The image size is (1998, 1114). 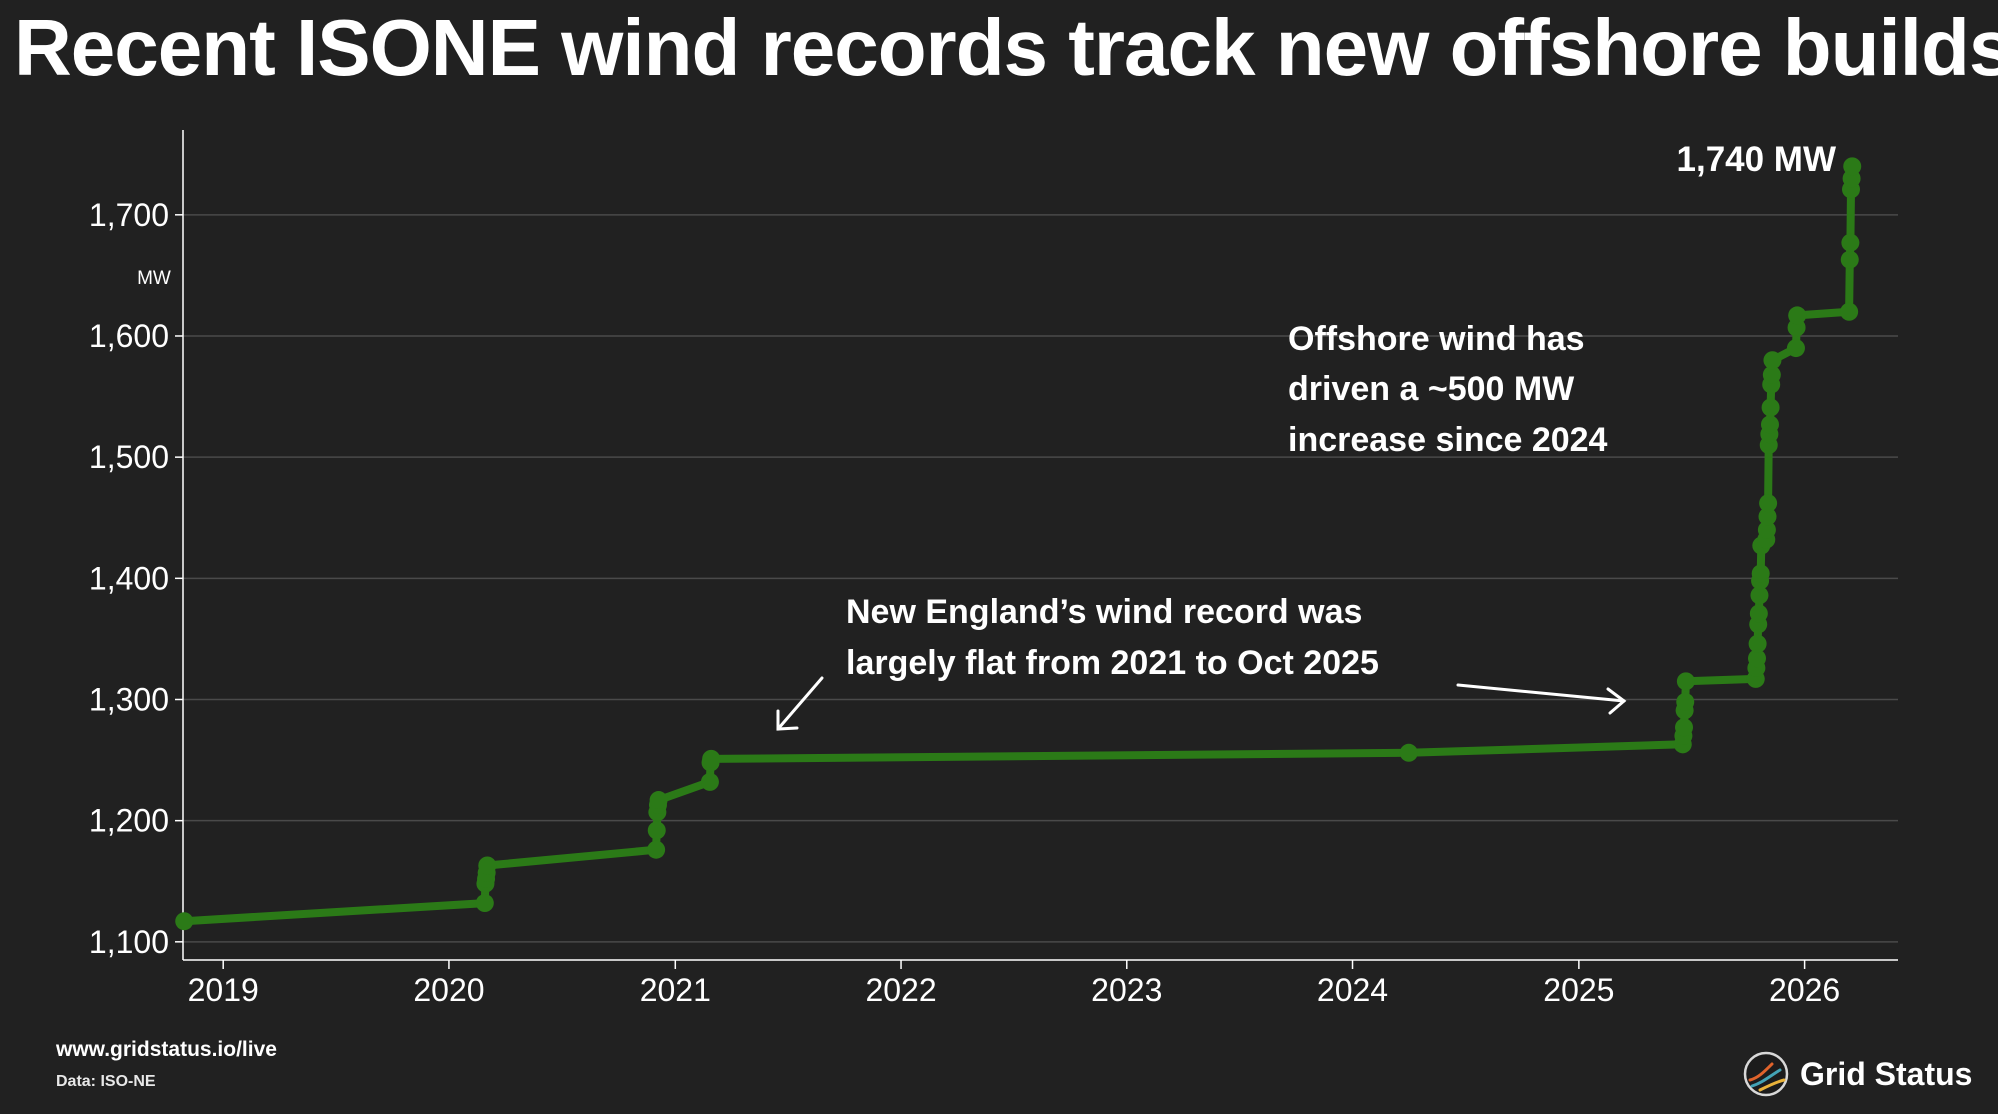 What do you see at coordinates (129, 821) in the screenshot?
I see `y-tick-label-1200: 1,200` at bounding box center [129, 821].